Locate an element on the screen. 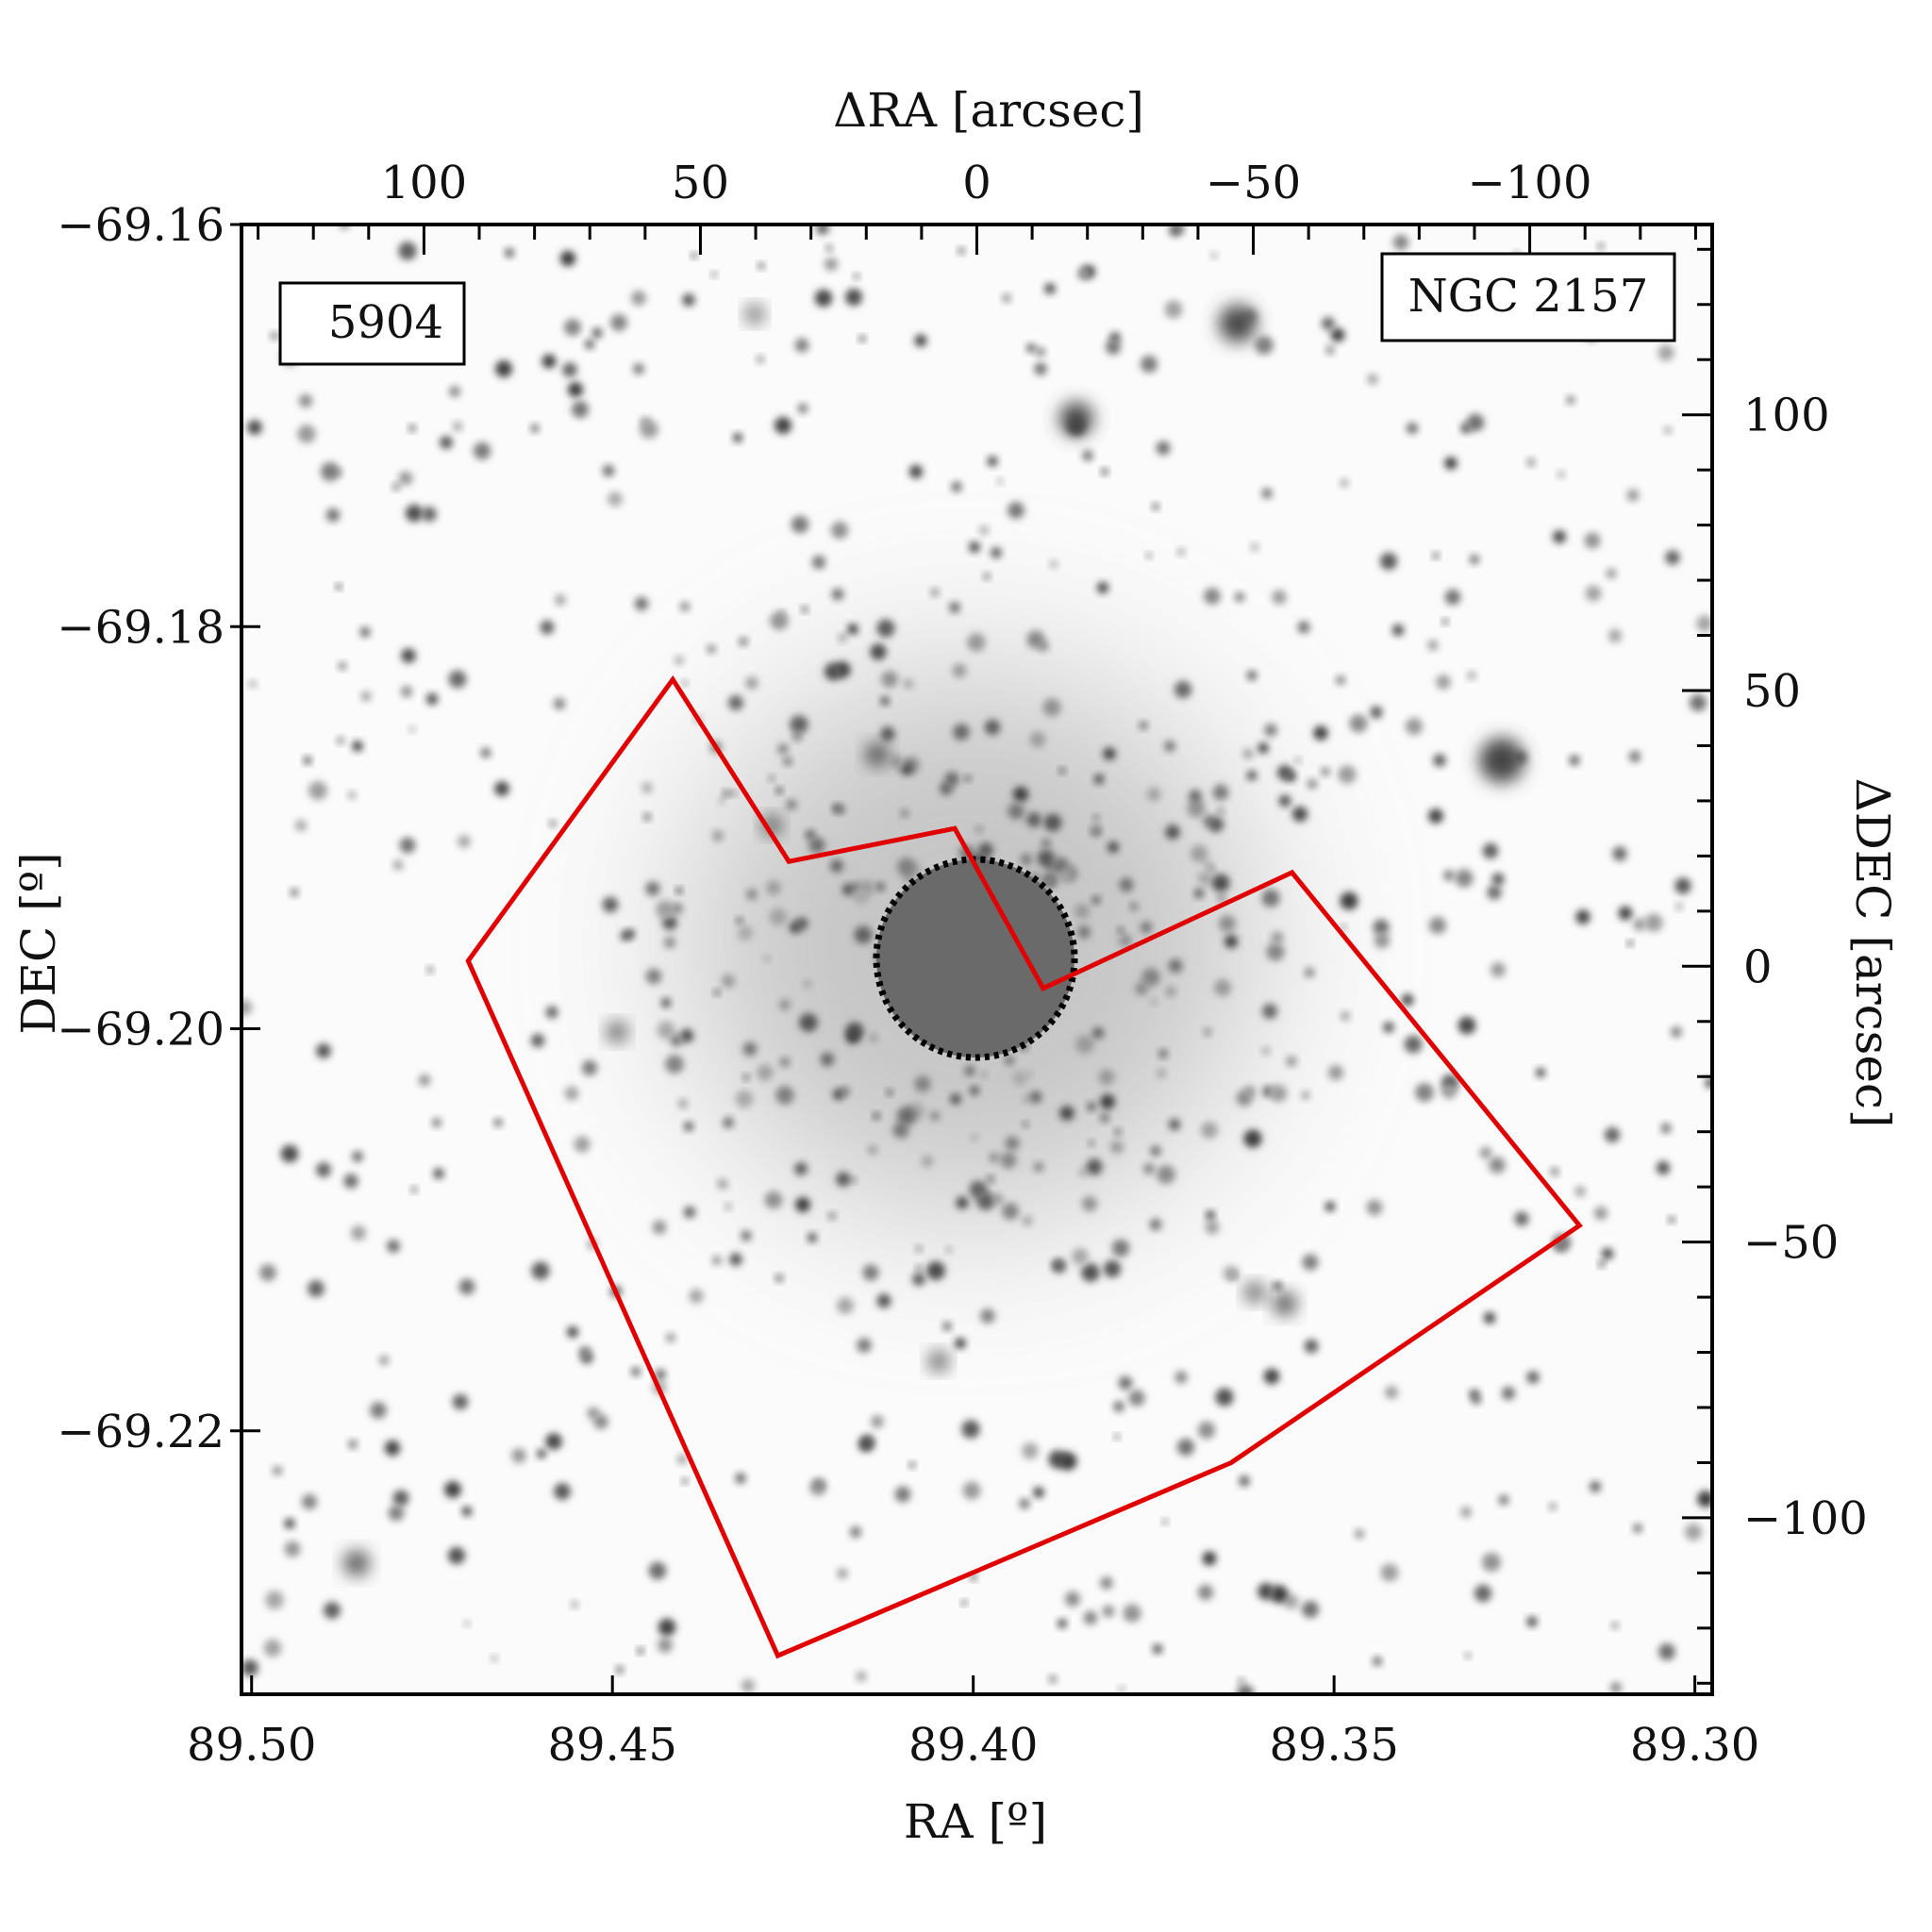 The width and height of the screenshot is (1932, 1932). bottom-tick-label: 89.50 is located at coordinates (252, 1746).